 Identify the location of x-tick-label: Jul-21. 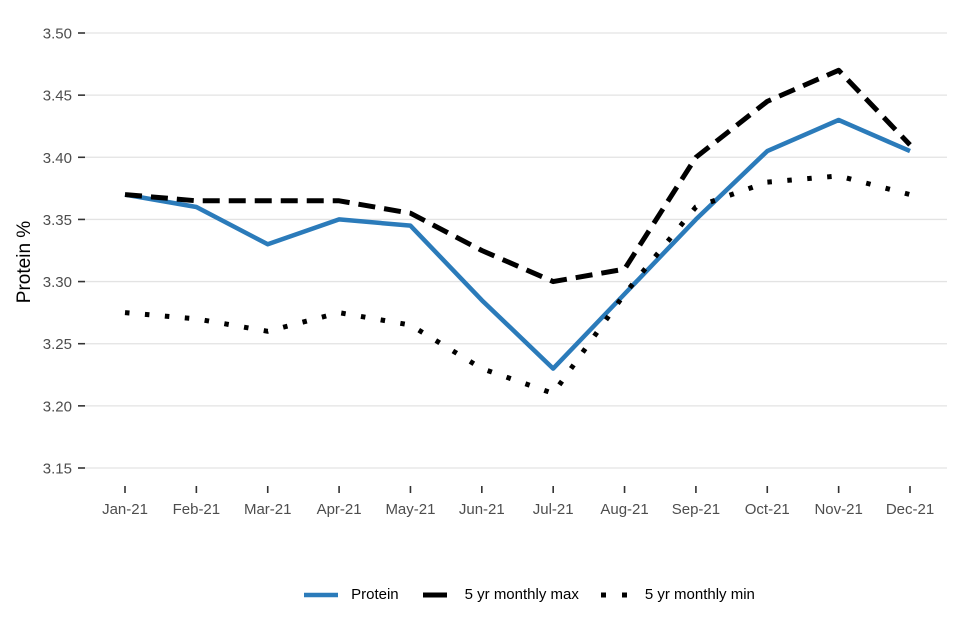
(553, 509).